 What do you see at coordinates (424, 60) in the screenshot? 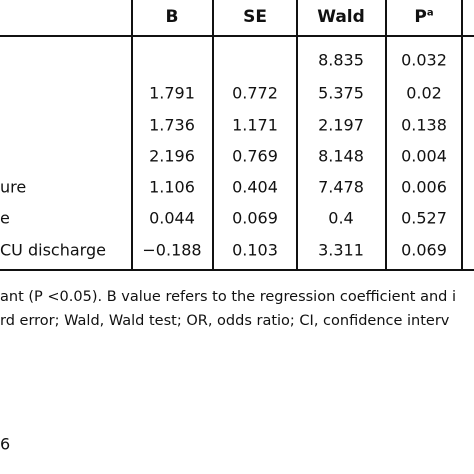
I see `table-cell: 0.032` at bounding box center [424, 60].